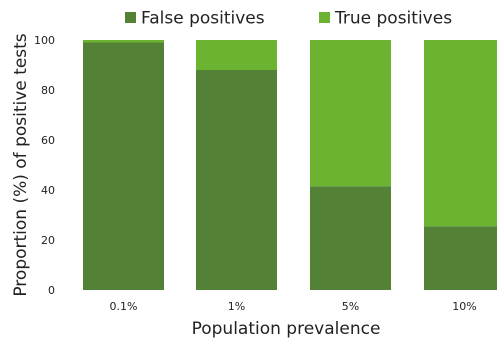  I want to click on x-tick-label: 5%, so click(350, 306).